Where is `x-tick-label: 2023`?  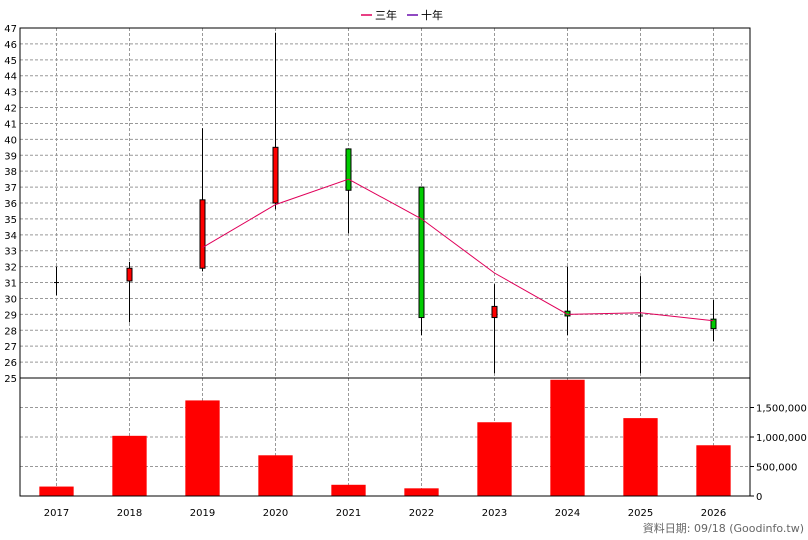
x-tick-label: 2023 is located at coordinates (494, 513).